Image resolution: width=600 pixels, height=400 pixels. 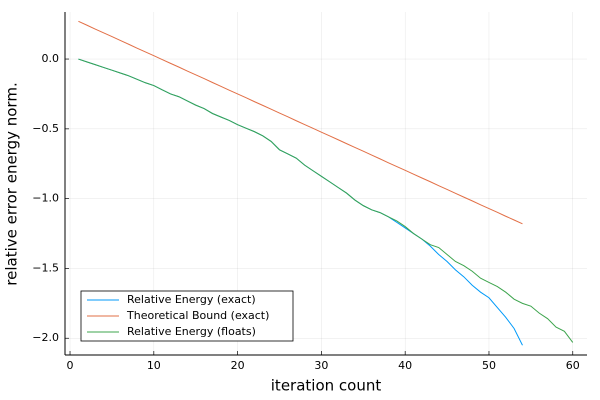 I want to click on x-tick-label: 50, so click(x=489, y=365).